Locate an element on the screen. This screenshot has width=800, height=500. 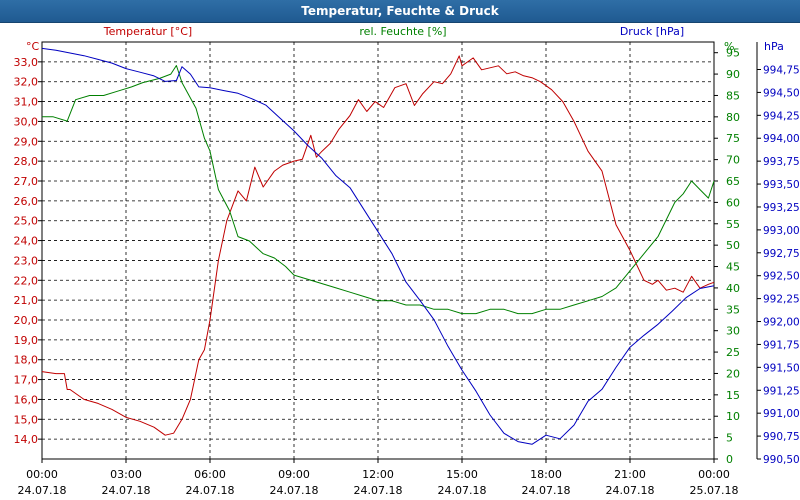
pressure-tick-label: 994,75 is located at coordinates (781, 70).